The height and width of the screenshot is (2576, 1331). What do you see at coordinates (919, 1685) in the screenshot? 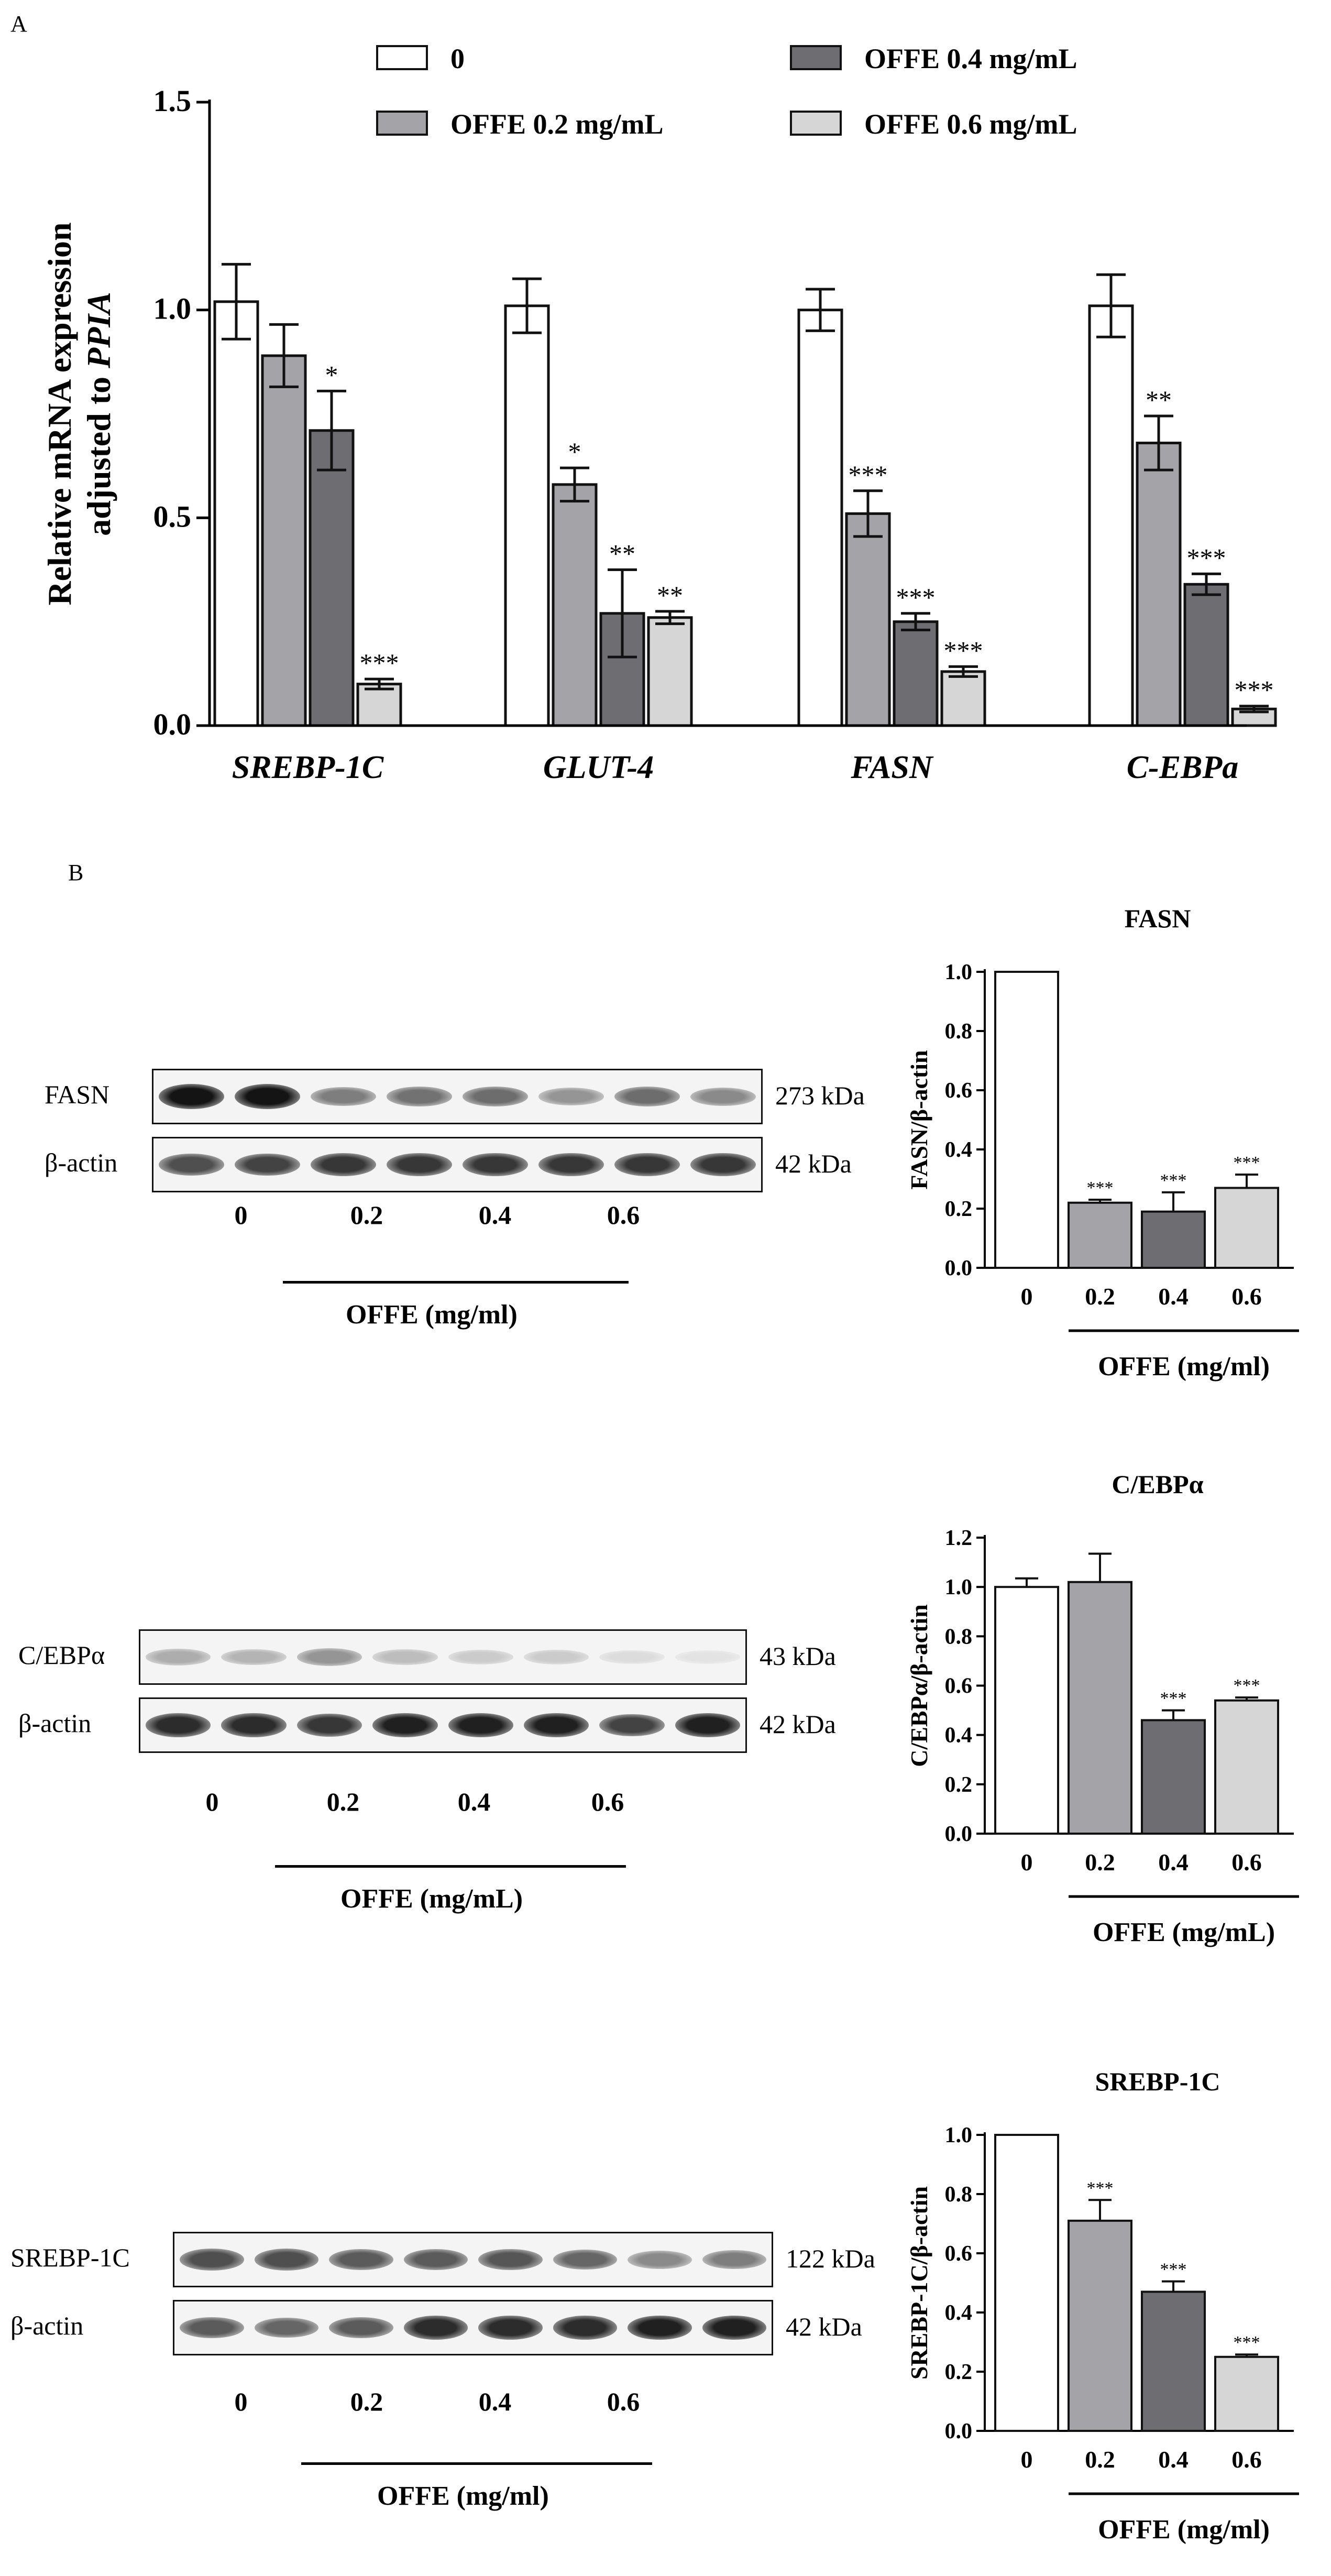
I see `y-axis-label: C/EBPα/β-actin` at bounding box center [919, 1685].